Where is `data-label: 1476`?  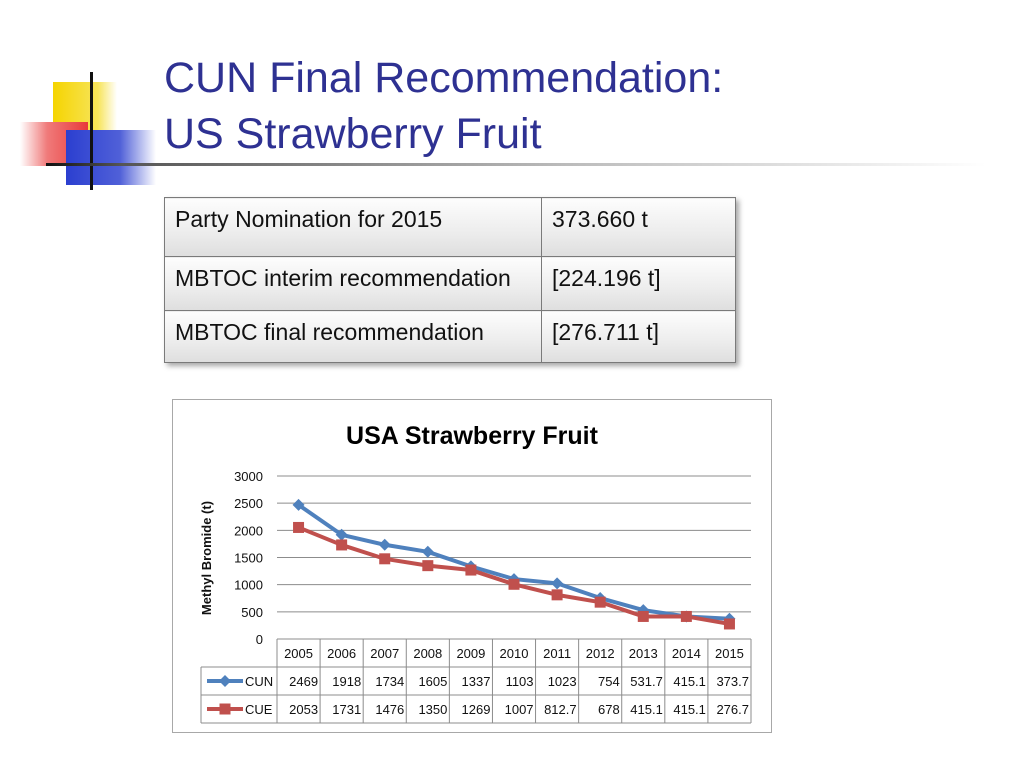
data-label: 1476 is located at coordinates (389, 709).